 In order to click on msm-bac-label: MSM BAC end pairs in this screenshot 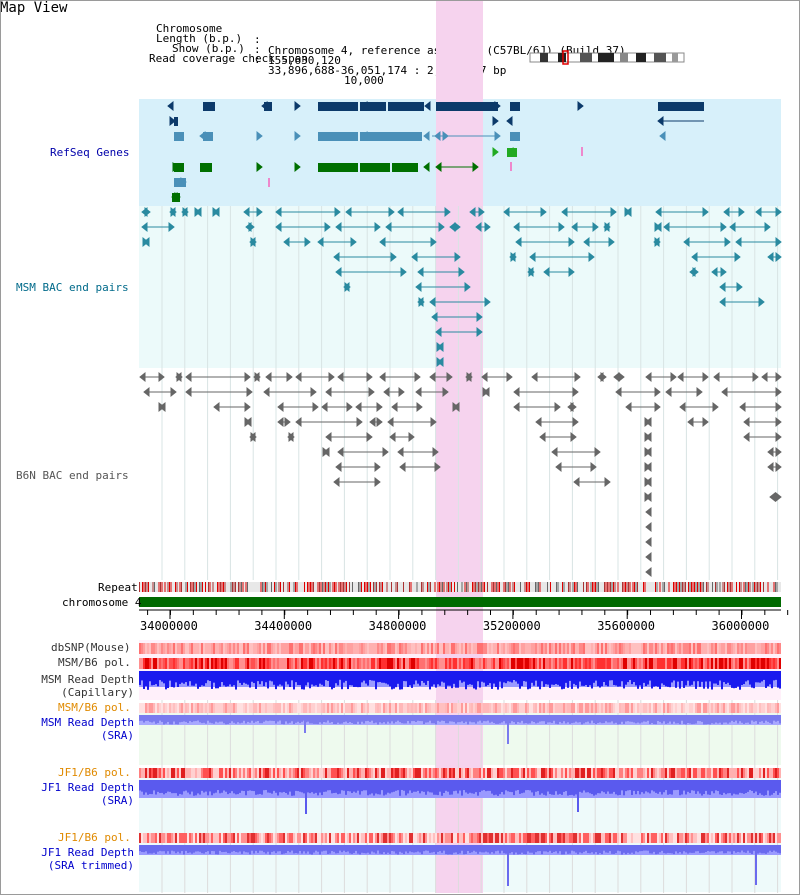, I will do `click(72, 287)`.